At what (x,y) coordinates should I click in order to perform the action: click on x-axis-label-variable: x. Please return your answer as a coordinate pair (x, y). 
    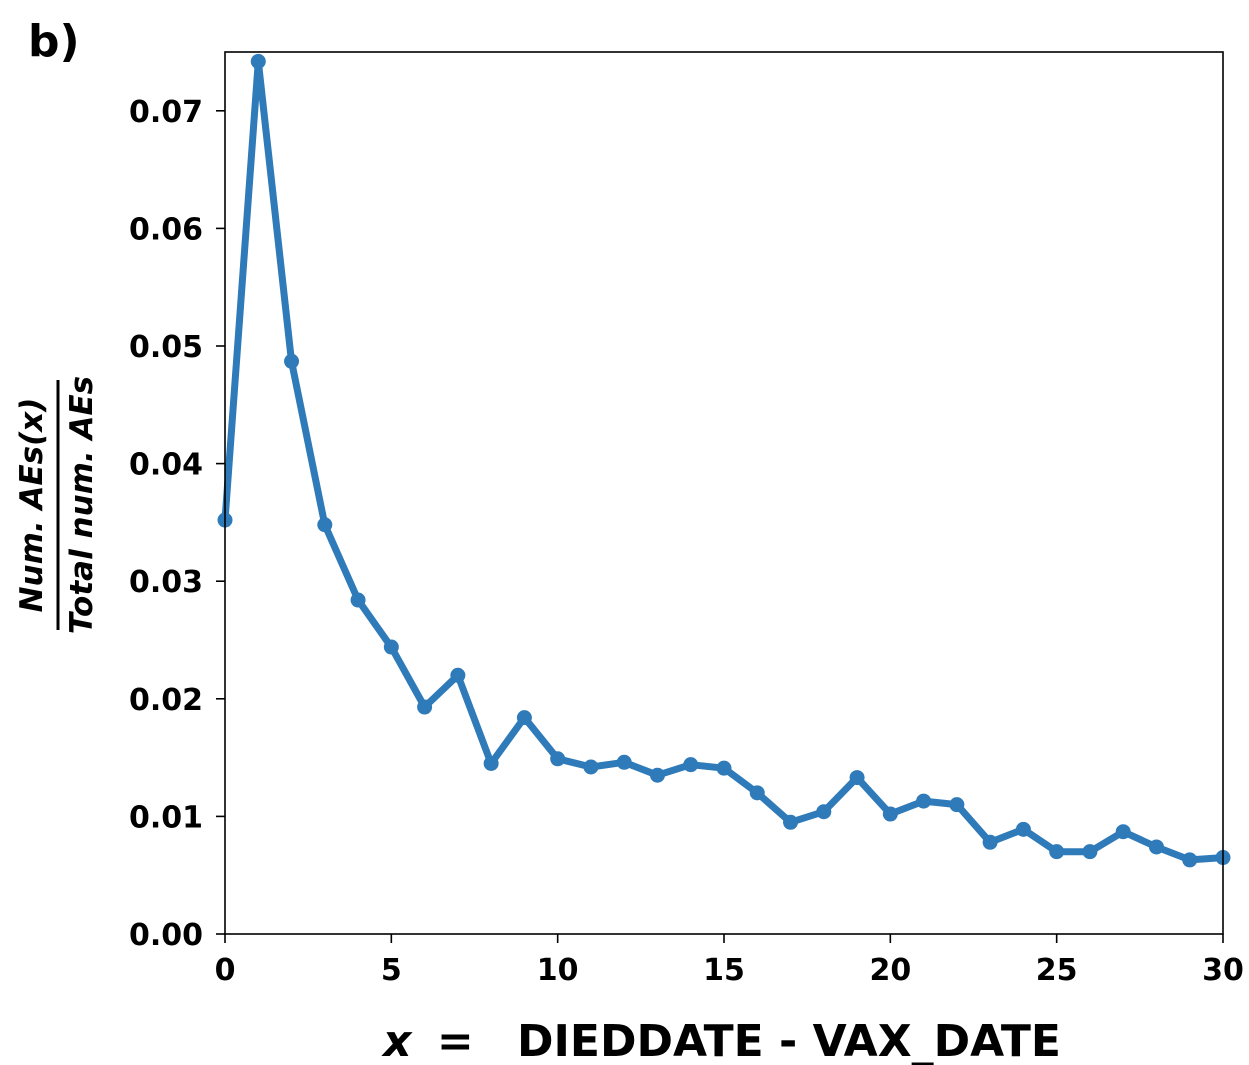
    Looking at the image, I should click on (397, 1040).